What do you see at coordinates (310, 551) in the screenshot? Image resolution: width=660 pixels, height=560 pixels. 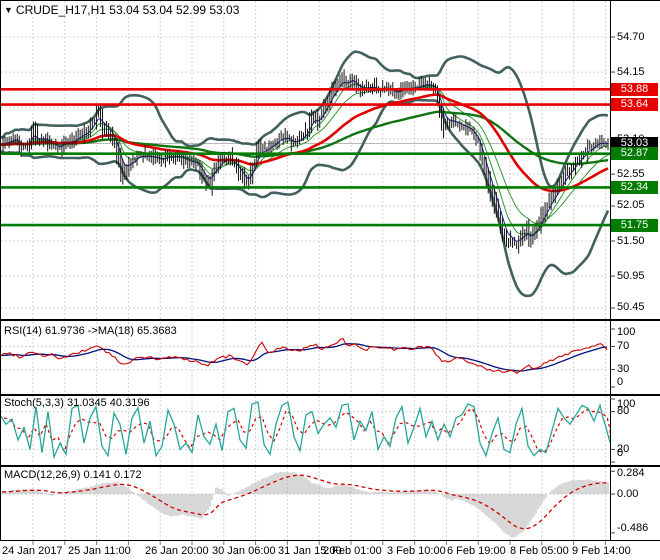 I see `time-axis-label: 31 Jan 15:00` at bounding box center [310, 551].